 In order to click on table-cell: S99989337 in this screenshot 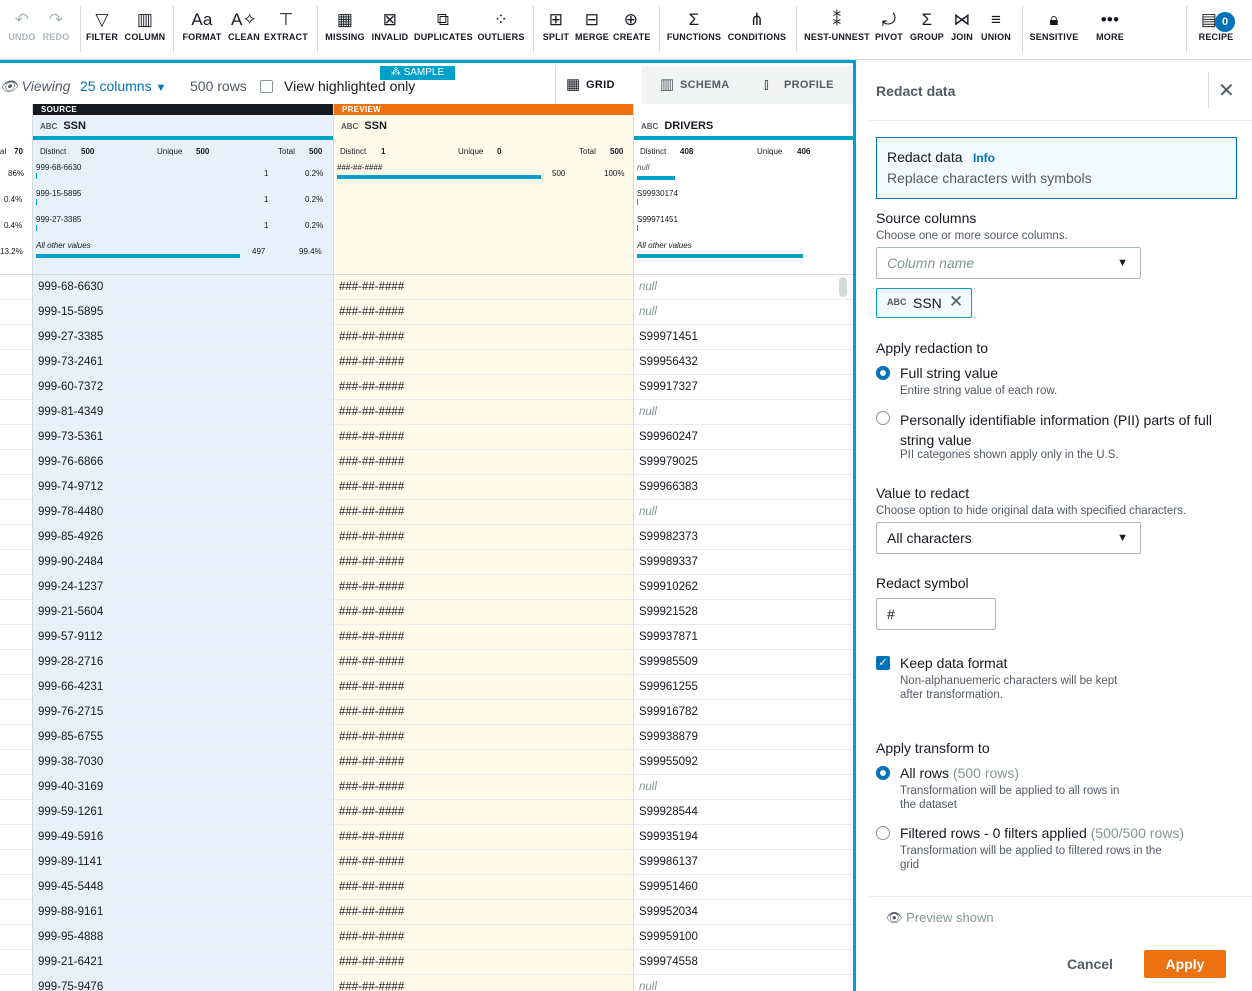, I will do `click(743, 562)`.